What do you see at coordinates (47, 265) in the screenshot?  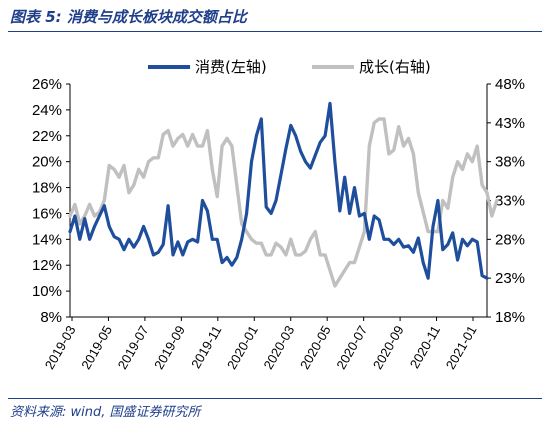 I see `left-tick-label: 12%` at bounding box center [47, 265].